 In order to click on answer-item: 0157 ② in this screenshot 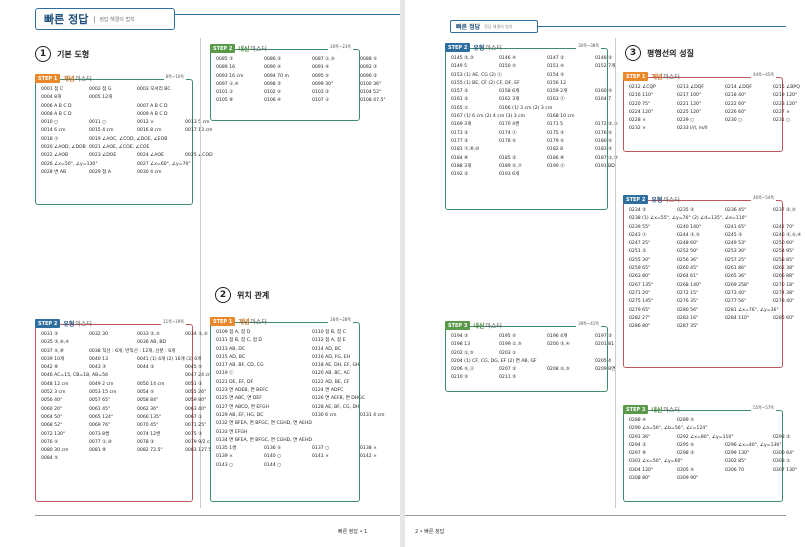, I will do `click(460, 92)`.